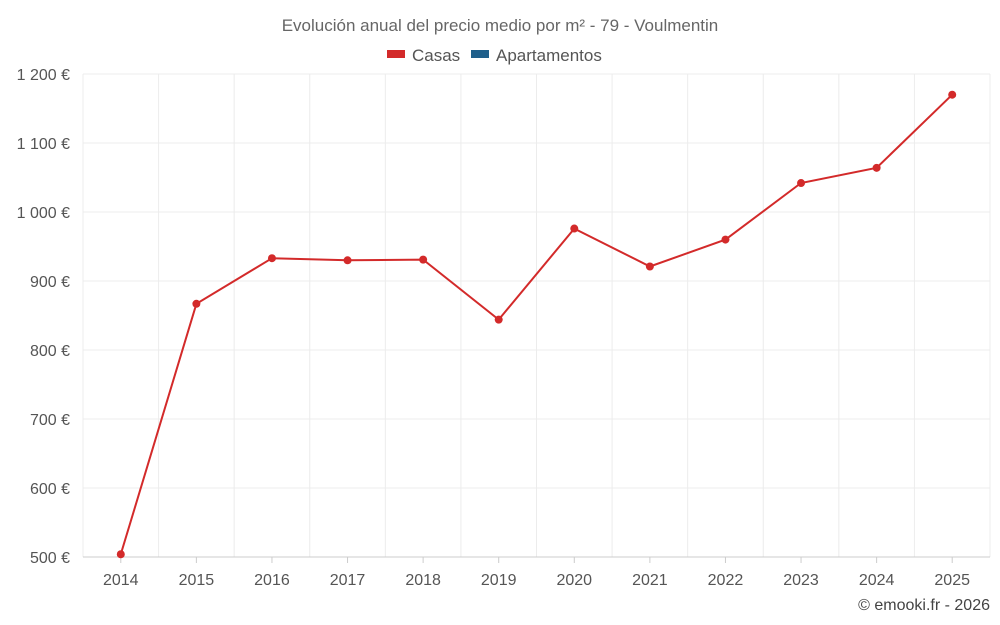  Describe the element at coordinates (197, 580) in the screenshot. I see `x-tick-label: 2015` at that location.